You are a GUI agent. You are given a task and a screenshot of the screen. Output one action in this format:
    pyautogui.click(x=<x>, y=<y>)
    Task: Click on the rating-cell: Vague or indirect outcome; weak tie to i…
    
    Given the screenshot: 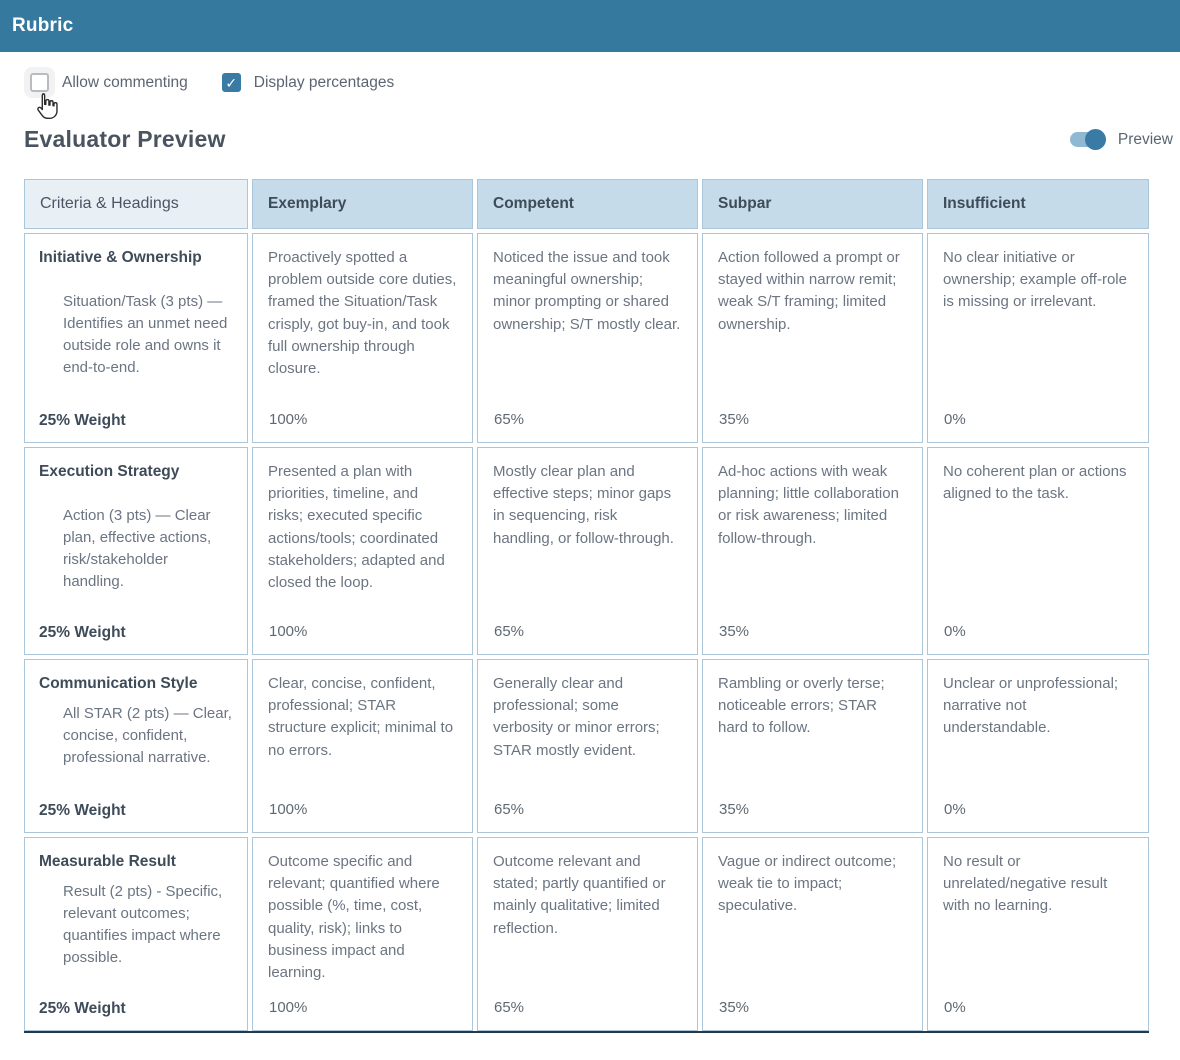 What is the action you would take?
    pyautogui.click(x=812, y=934)
    